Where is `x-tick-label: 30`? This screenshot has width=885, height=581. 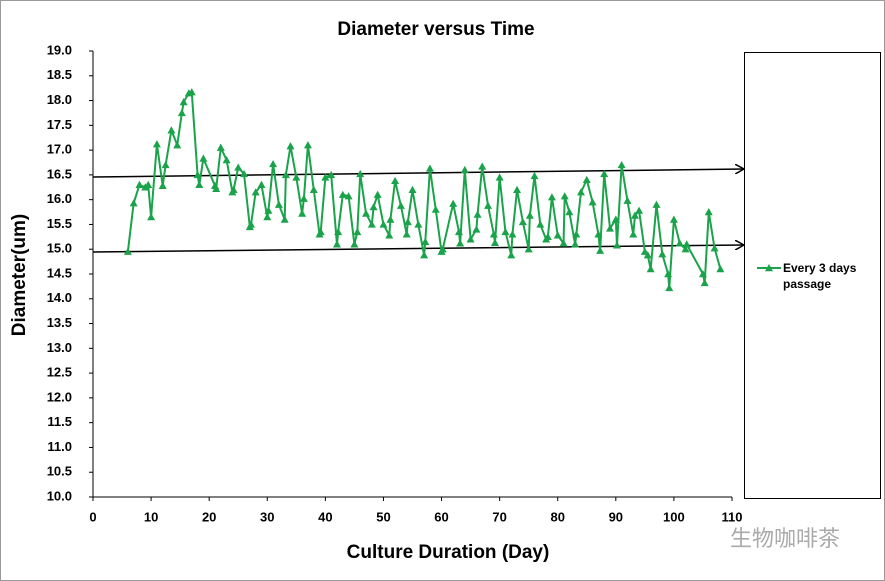
x-tick-label: 30 is located at coordinates (267, 516).